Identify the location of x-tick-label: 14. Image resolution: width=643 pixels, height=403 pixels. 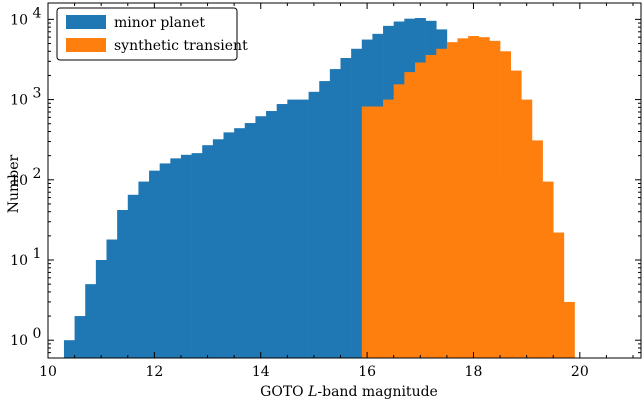
(261, 372).